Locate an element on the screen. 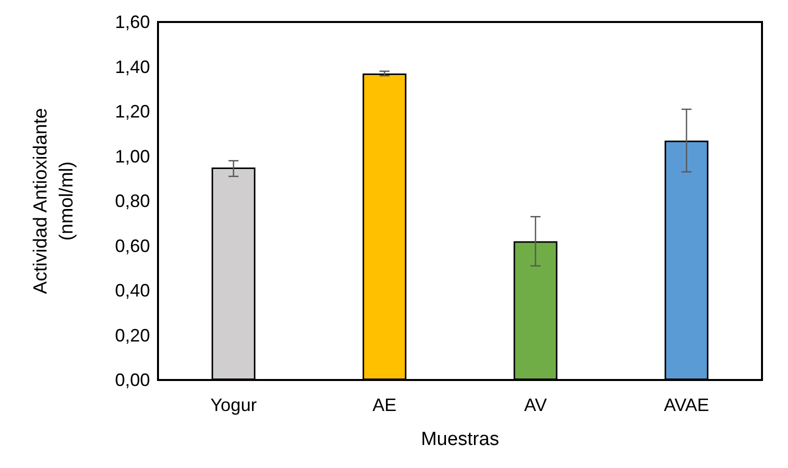 The image size is (788, 468). y-tick-label: 0,40 is located at coordinates (132, 290).